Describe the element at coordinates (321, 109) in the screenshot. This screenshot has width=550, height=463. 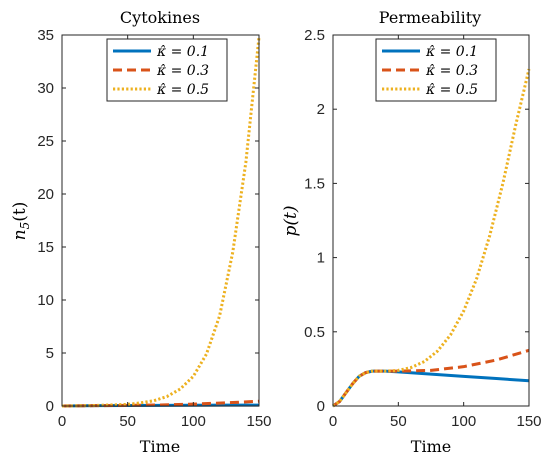
I see `permeability-ytick-label: 2` at that location.